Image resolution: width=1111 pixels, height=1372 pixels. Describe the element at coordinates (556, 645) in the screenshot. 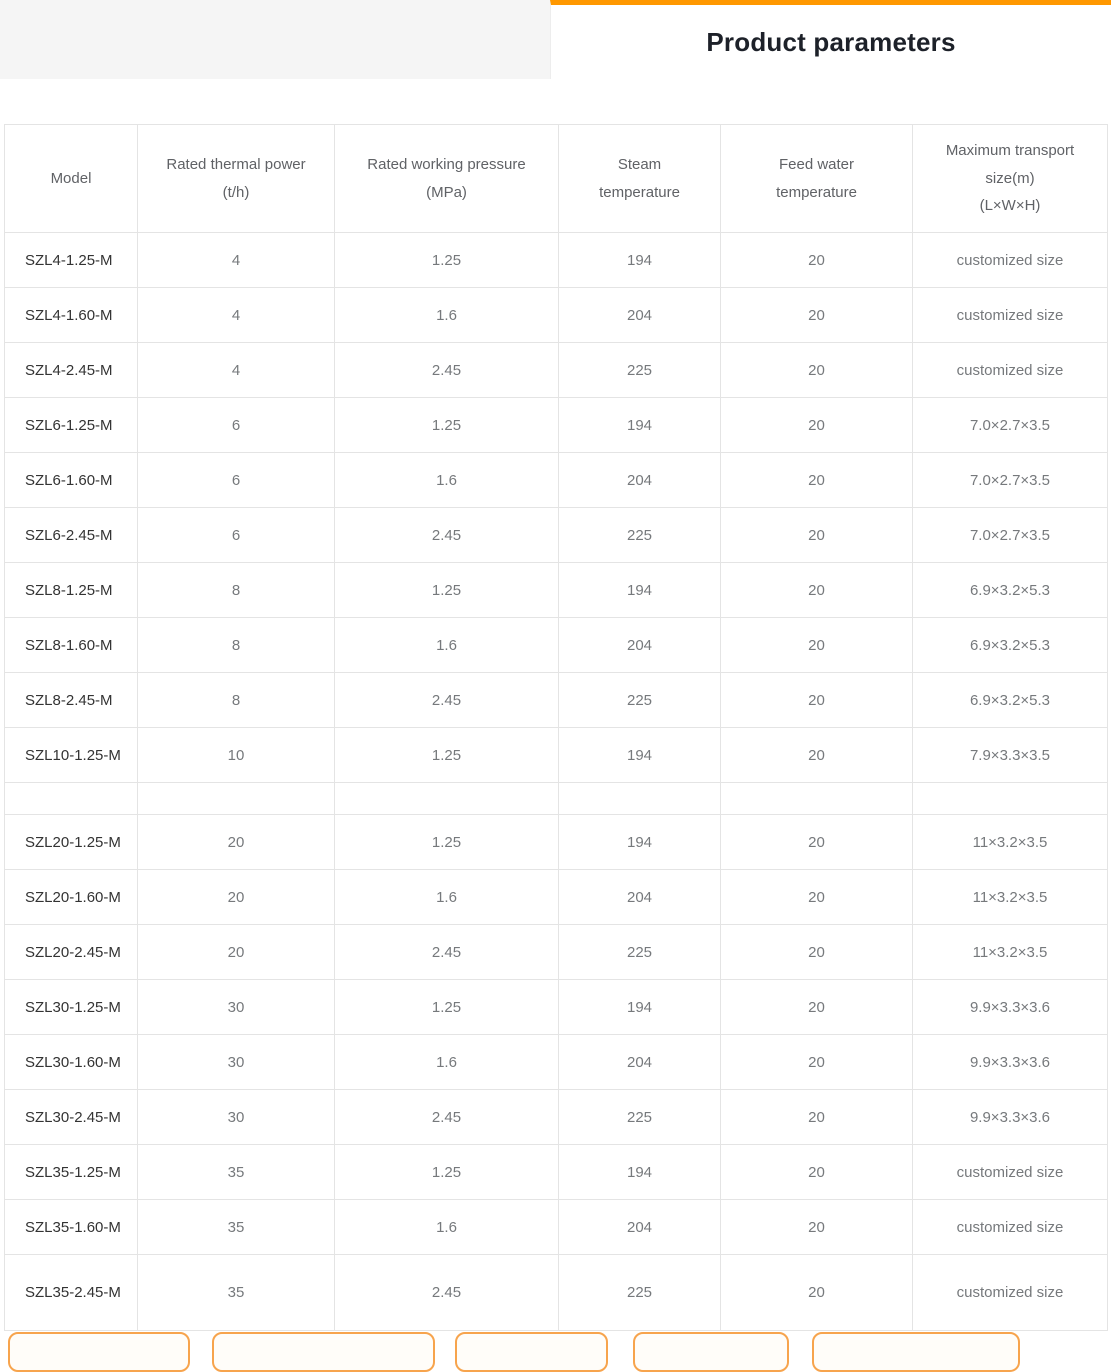

I see `table-row: SZL8-1.60-M 8 1.6 204 20 6.9×3.2×5.3` at that location.